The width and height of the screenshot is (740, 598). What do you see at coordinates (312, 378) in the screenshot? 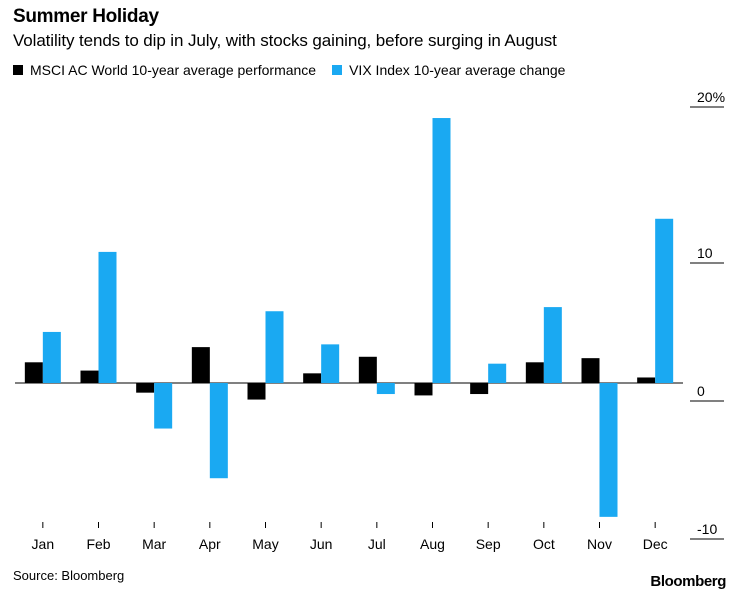
I see `bar-msci-jun` at bounding box center [312, 378].